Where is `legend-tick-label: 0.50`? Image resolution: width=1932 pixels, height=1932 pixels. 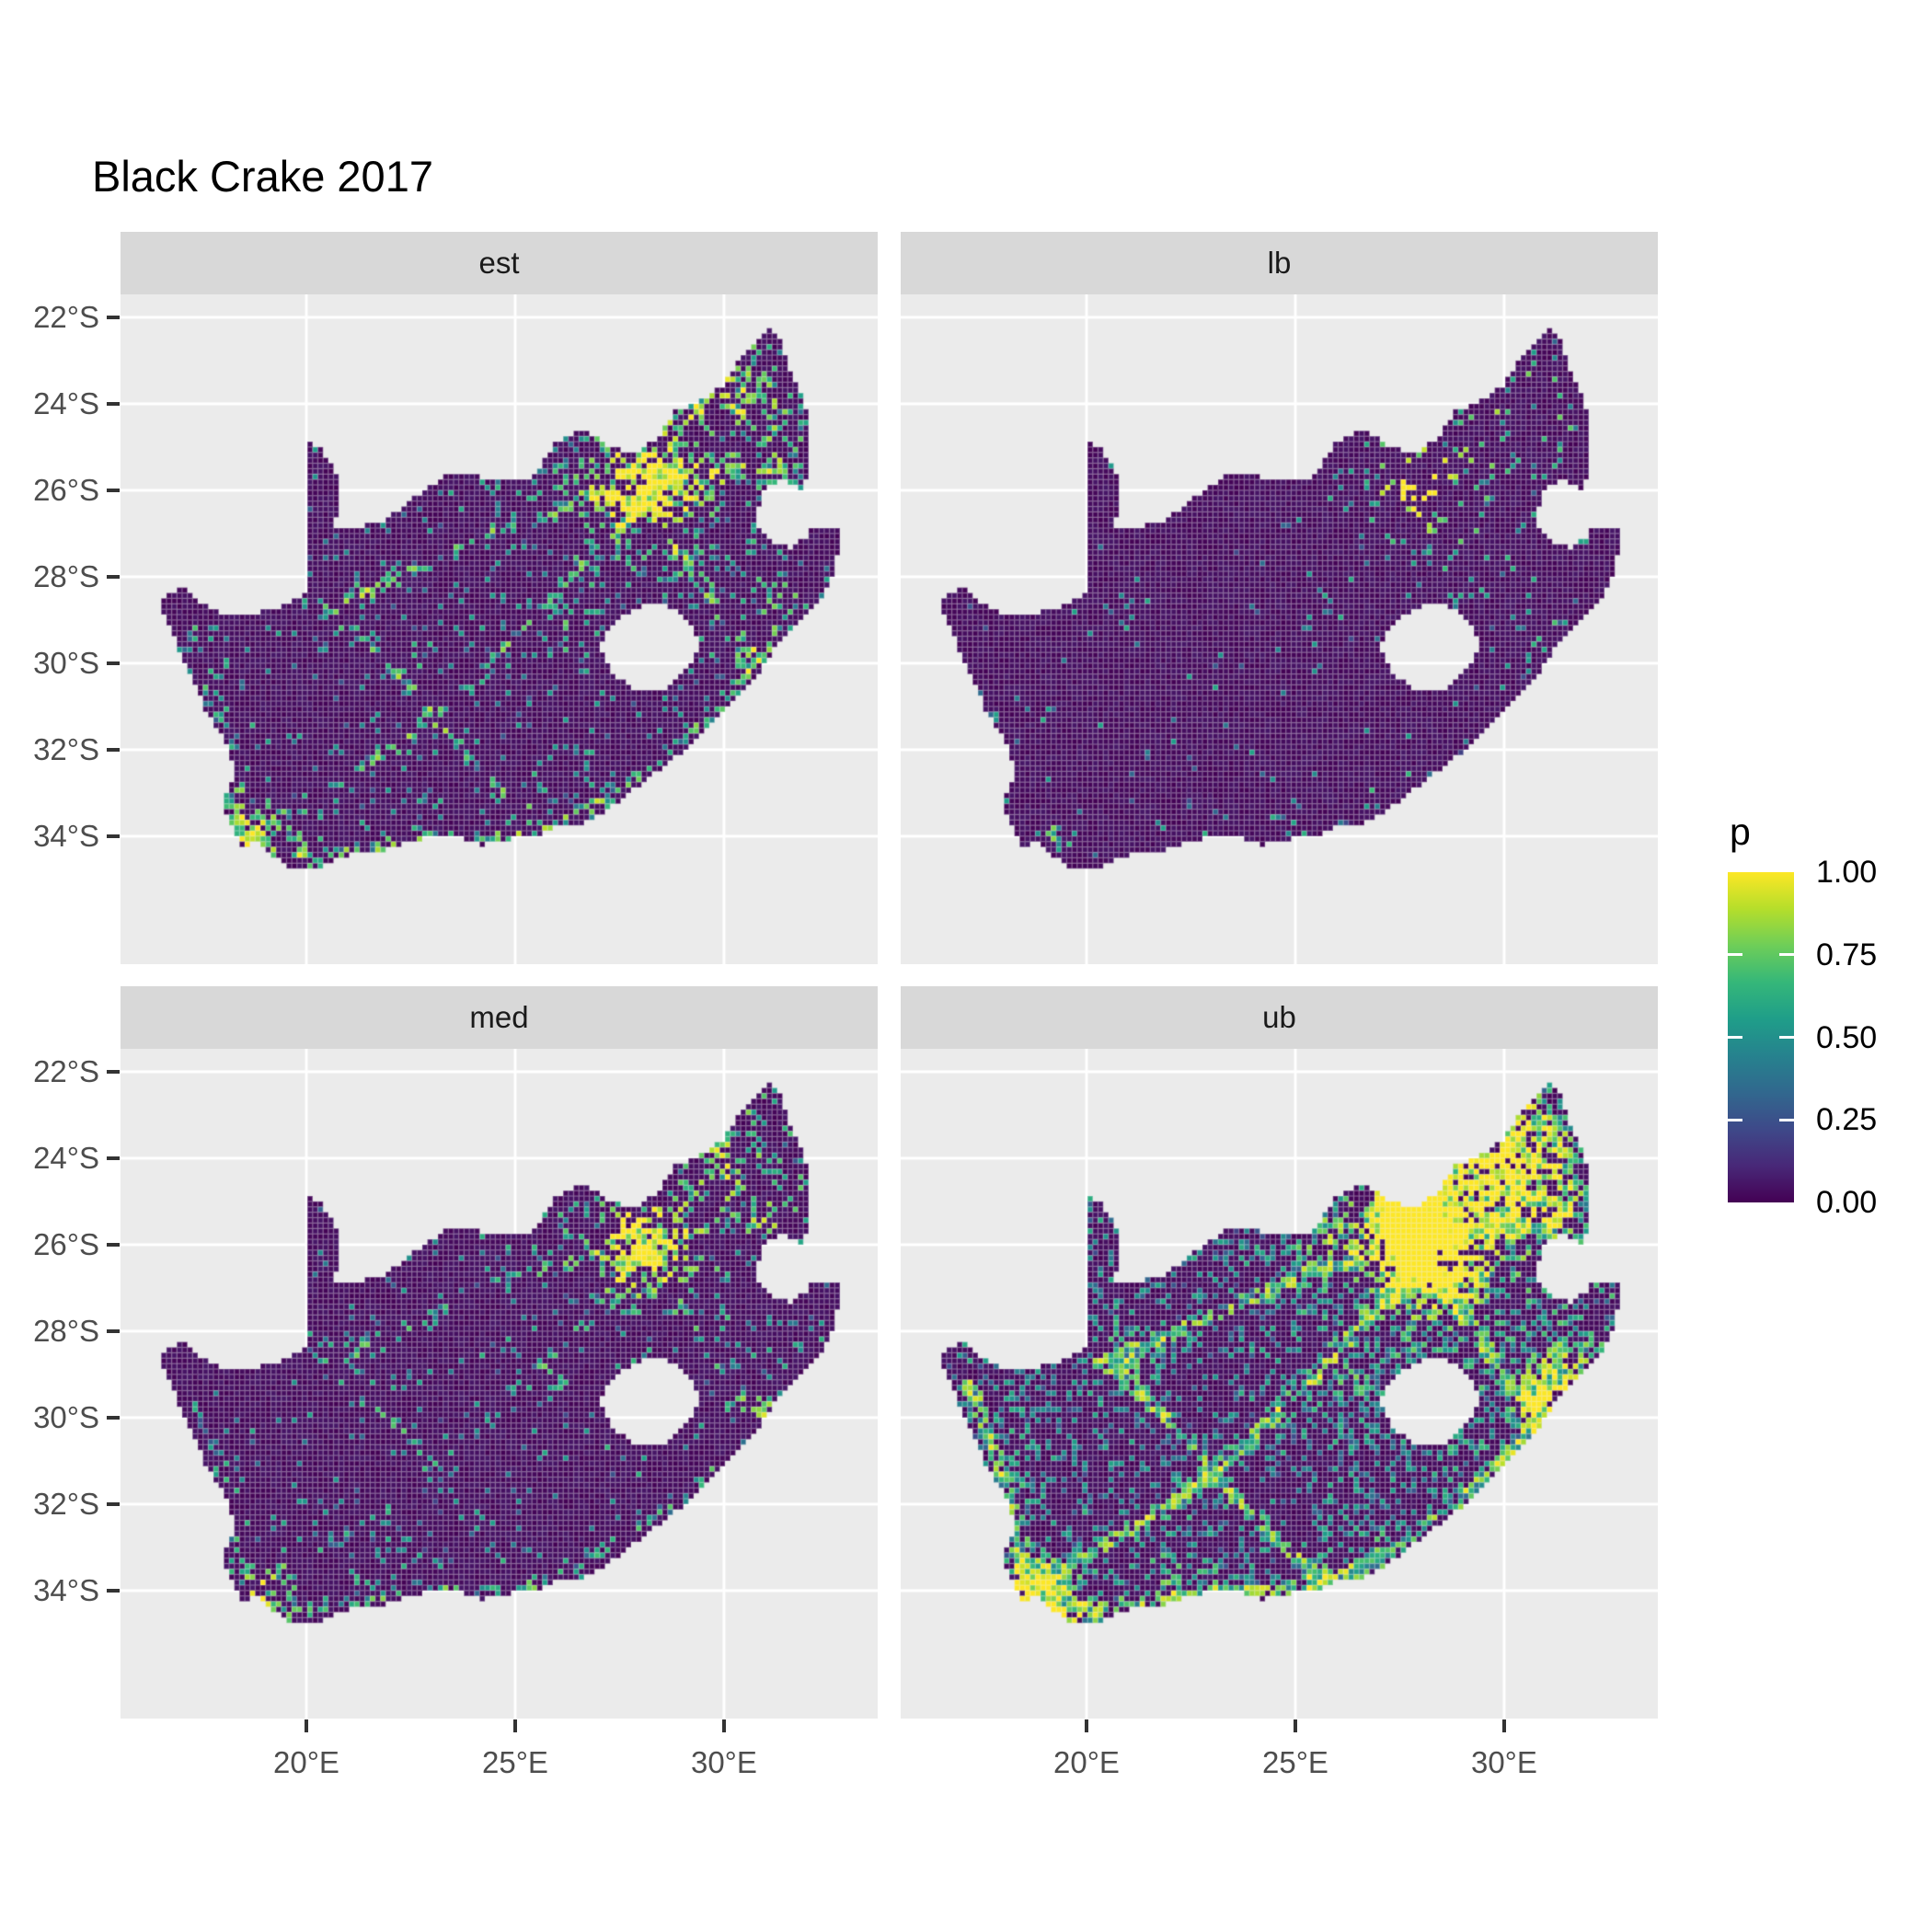 legend-tick-label: 0.50 is located at coordinates (1847, 1037).